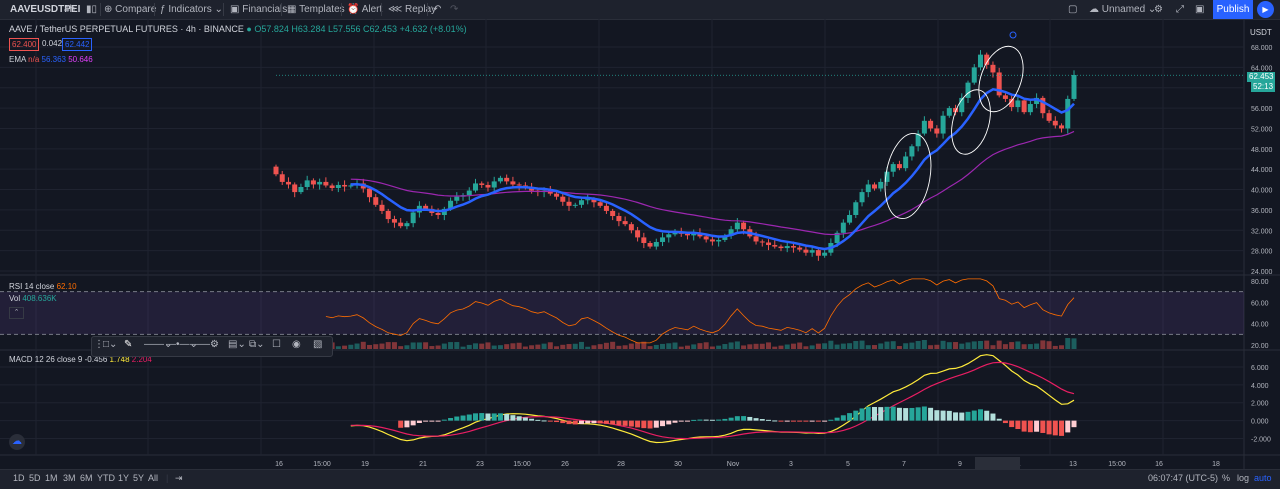 The height and width of the screenshot is (489, 1280). Describe the element at coordinates (733, 464) in the screenshot. I see `time-tick-label: Nov` at that location.